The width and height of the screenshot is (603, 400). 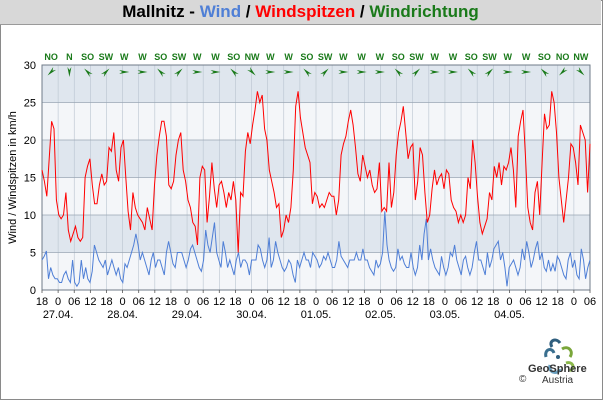 What do you see at coordinates (33, 254) in the screenshot?
I see `y-tick-label: 5` at bounding box center [33, 254].